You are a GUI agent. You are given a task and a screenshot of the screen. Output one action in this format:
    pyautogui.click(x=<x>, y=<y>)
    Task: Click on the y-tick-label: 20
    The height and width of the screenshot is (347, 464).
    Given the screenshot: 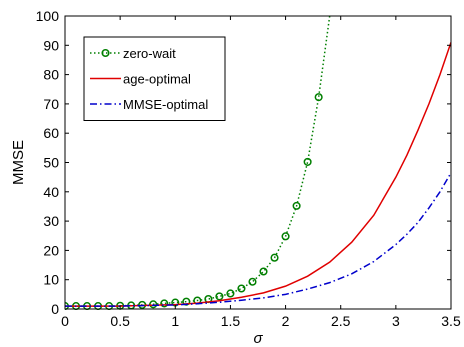 What is the action you would take?
    pyautogui.click(x=51, y=250)
    